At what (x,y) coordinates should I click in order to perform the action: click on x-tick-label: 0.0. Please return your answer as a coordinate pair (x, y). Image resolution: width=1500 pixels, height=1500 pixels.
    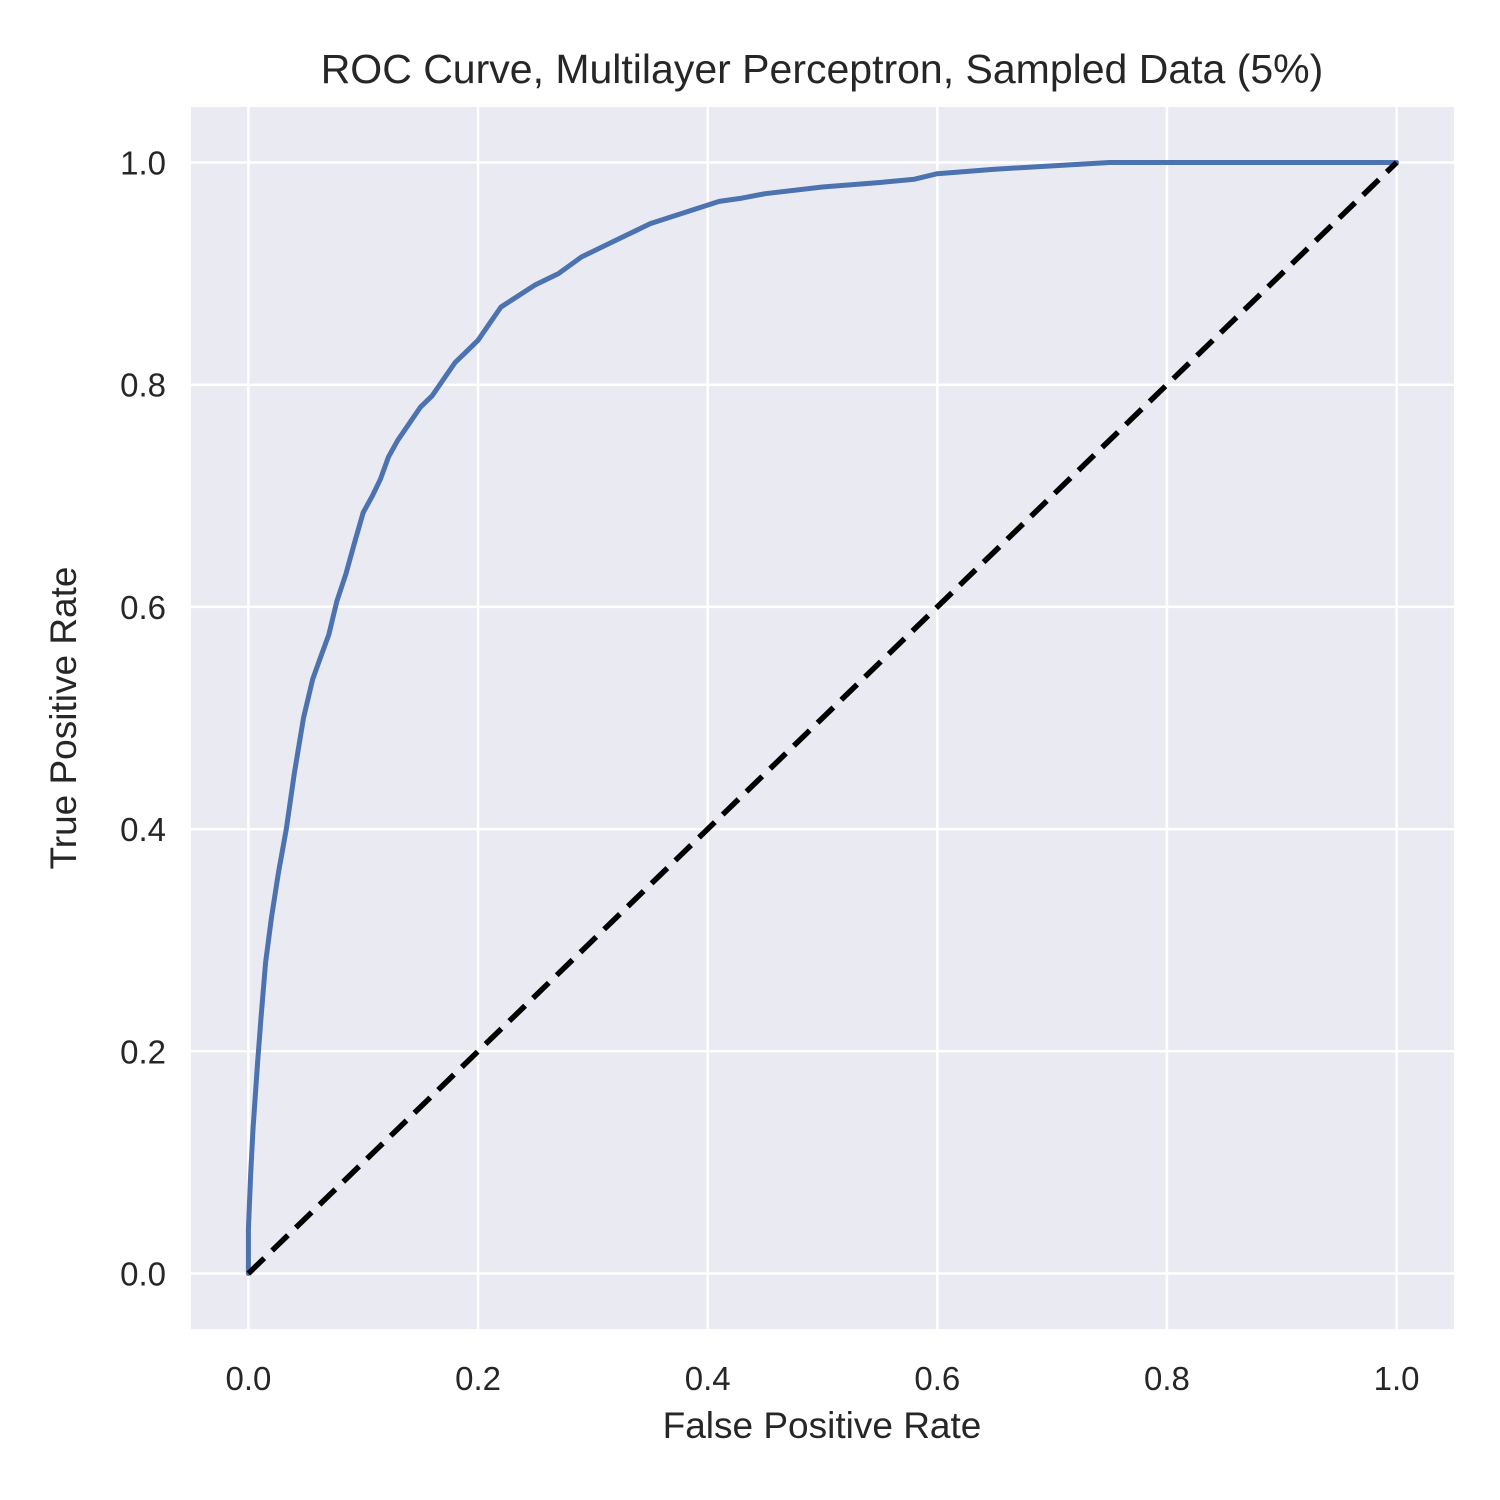
    Looking at the image, I should click on (248, 1378).